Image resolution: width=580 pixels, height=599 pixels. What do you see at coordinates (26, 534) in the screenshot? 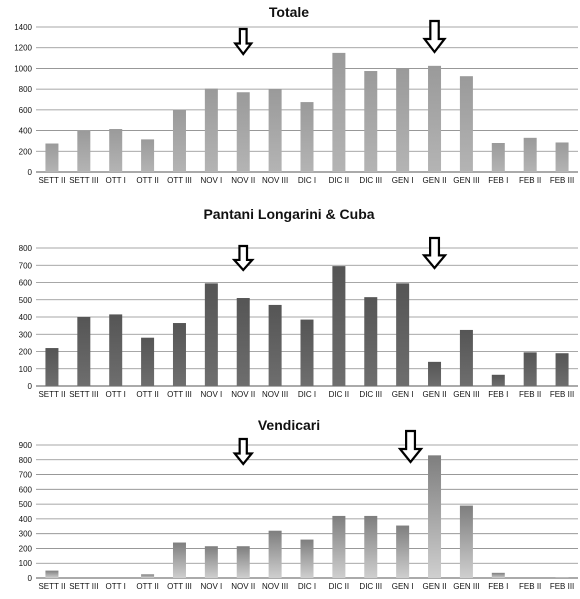
I see `y-tick-label: 300` at bounding box center [26, 534].